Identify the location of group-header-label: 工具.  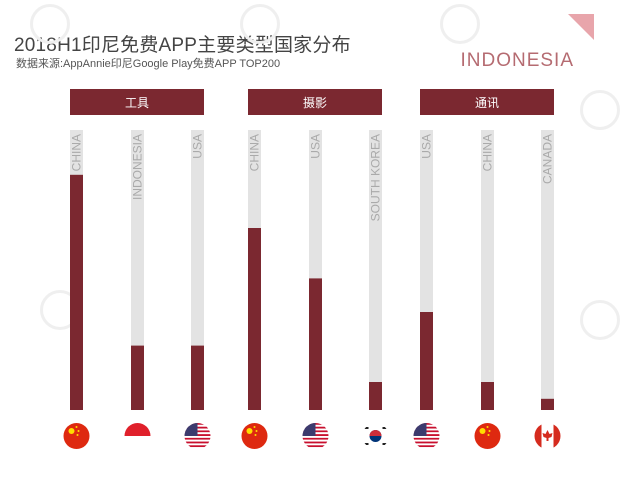
(137, 103).